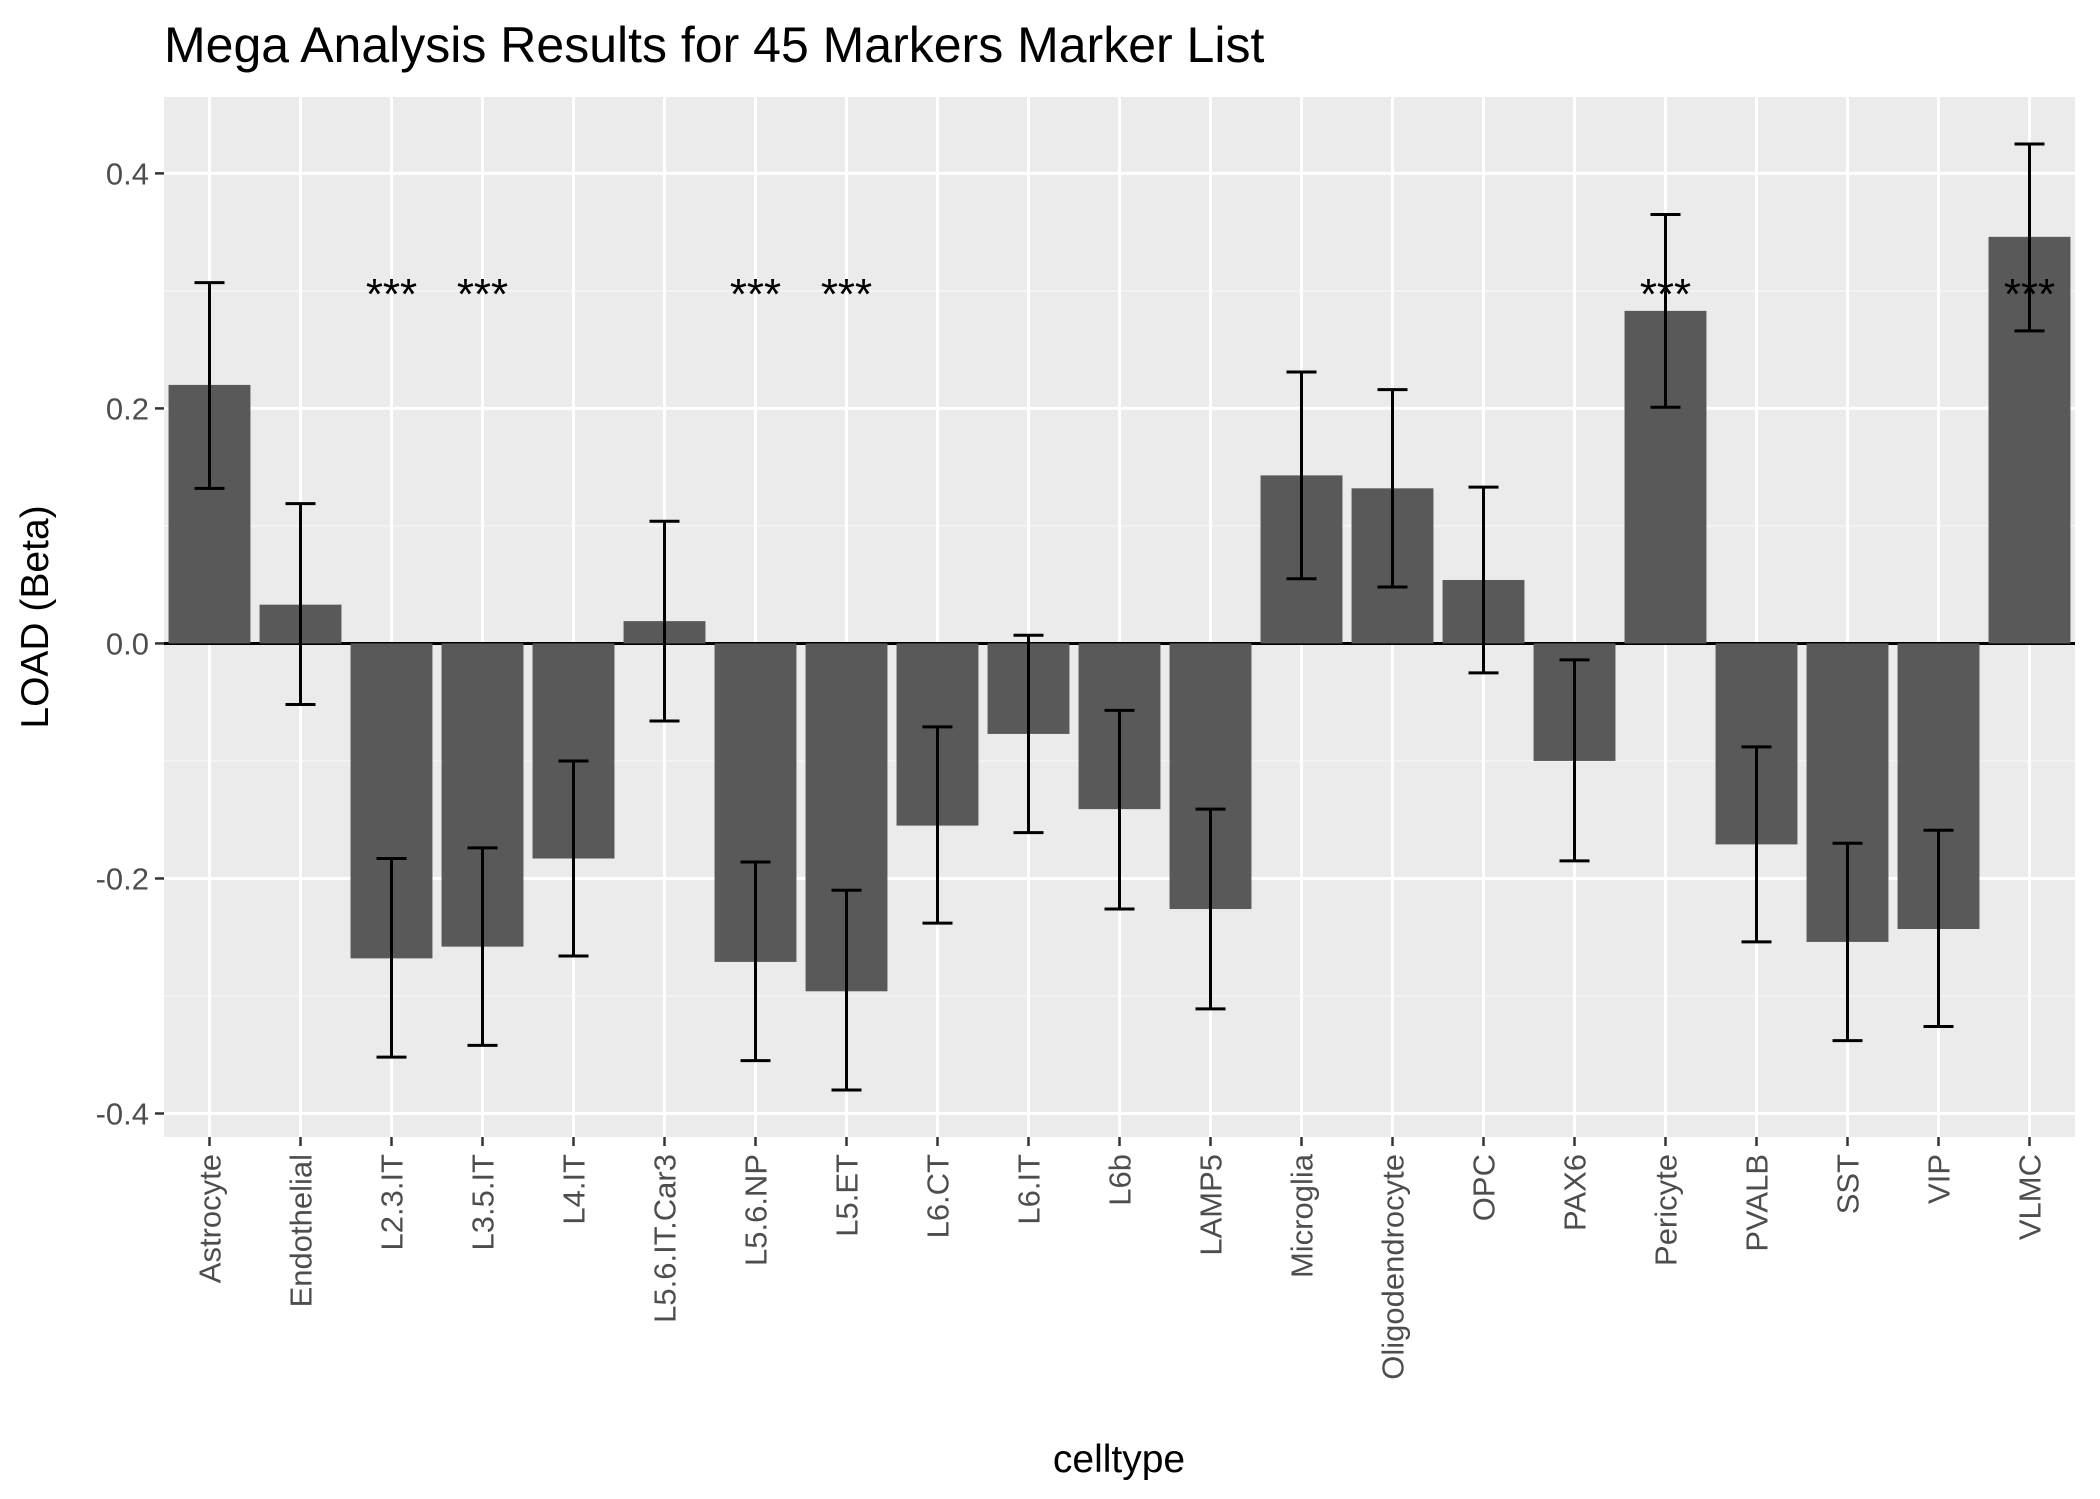 The image size is (2100, 1499). I want to click on errorbar-l5.et, so click(846, 990).